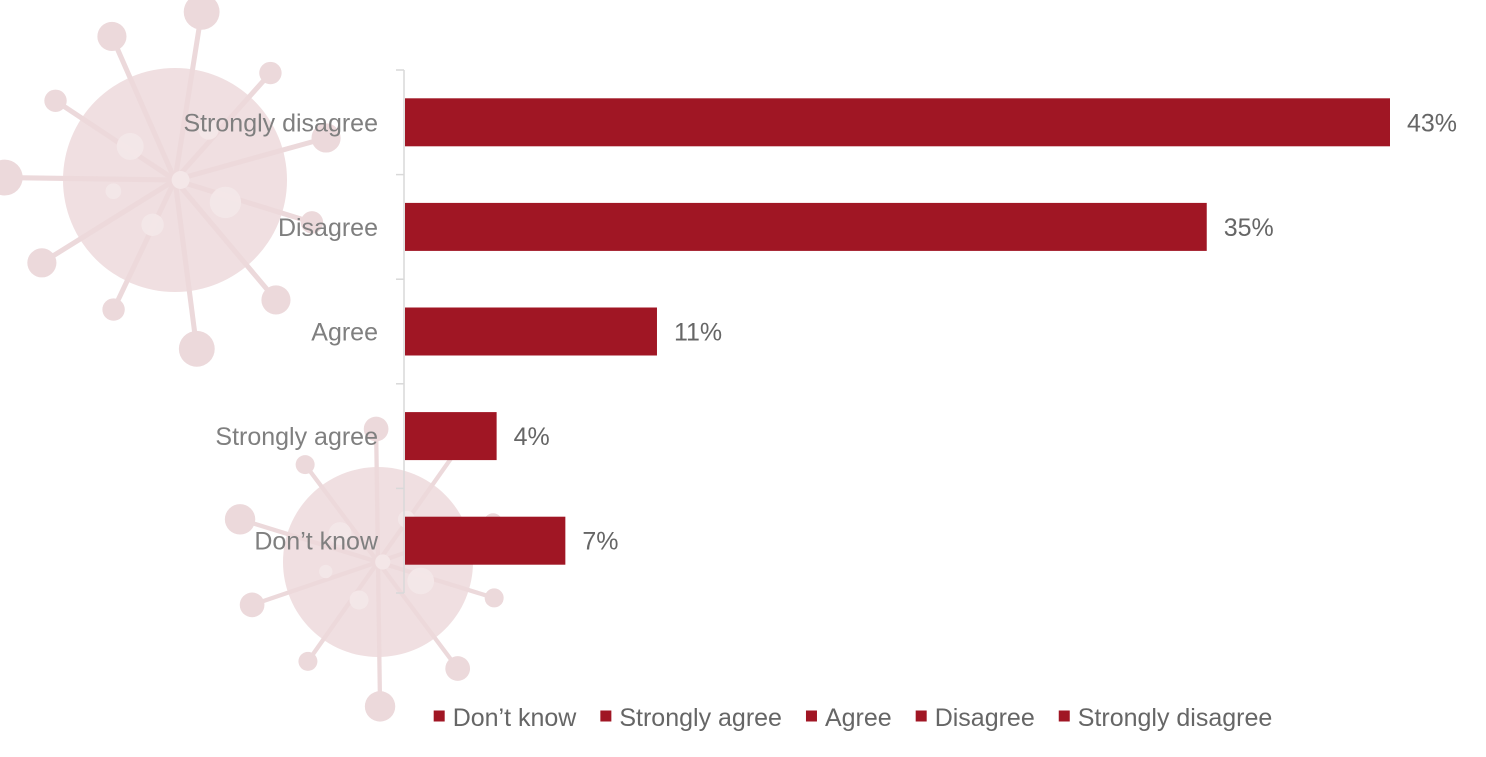 This screenshot has width=1486, height=757. What do you see at coordinates (1175, 718) in the screenshot?
I see `legend-entry: Strongly disagree` at bounding box center [1175, 718].